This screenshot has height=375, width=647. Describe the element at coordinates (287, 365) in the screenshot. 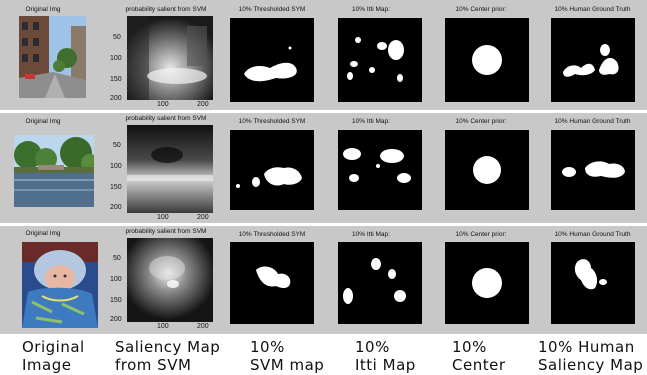

I see `caption-line: SVM map` at that location.